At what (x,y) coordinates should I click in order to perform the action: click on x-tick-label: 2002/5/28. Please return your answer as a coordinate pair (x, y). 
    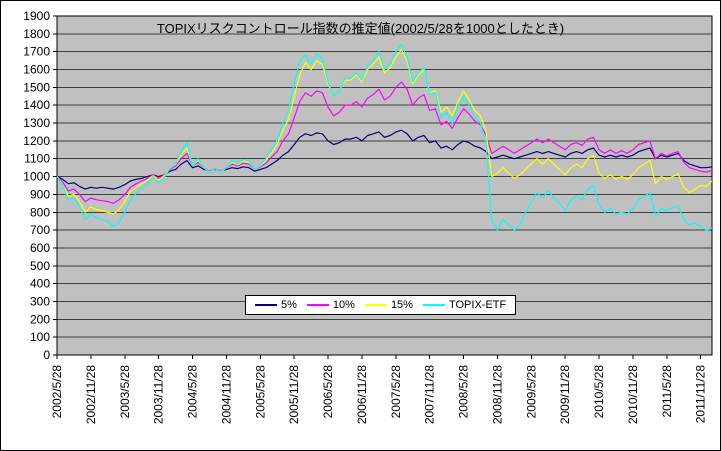
    Looking at the image, I should click on (57, 392).